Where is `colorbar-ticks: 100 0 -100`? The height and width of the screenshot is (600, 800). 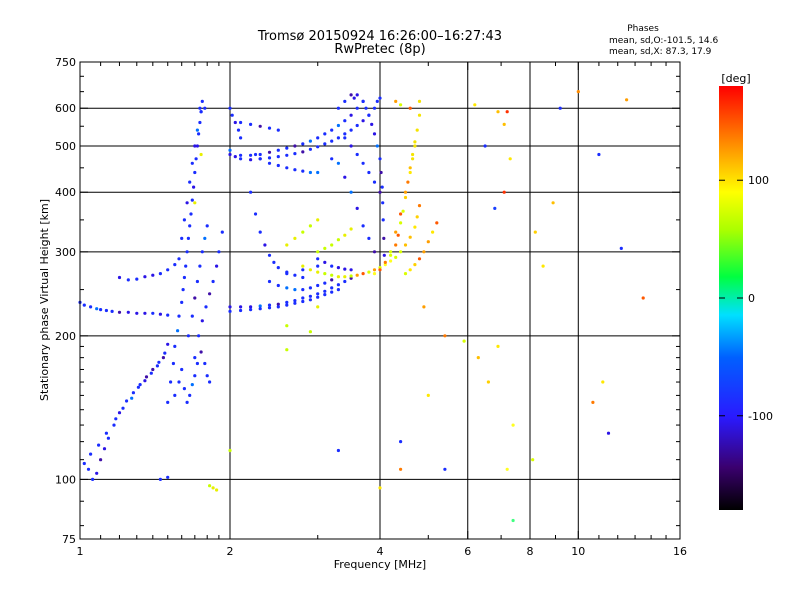 colorbar-ticks: 100 0 -100 is located at coordinates (746, 298).